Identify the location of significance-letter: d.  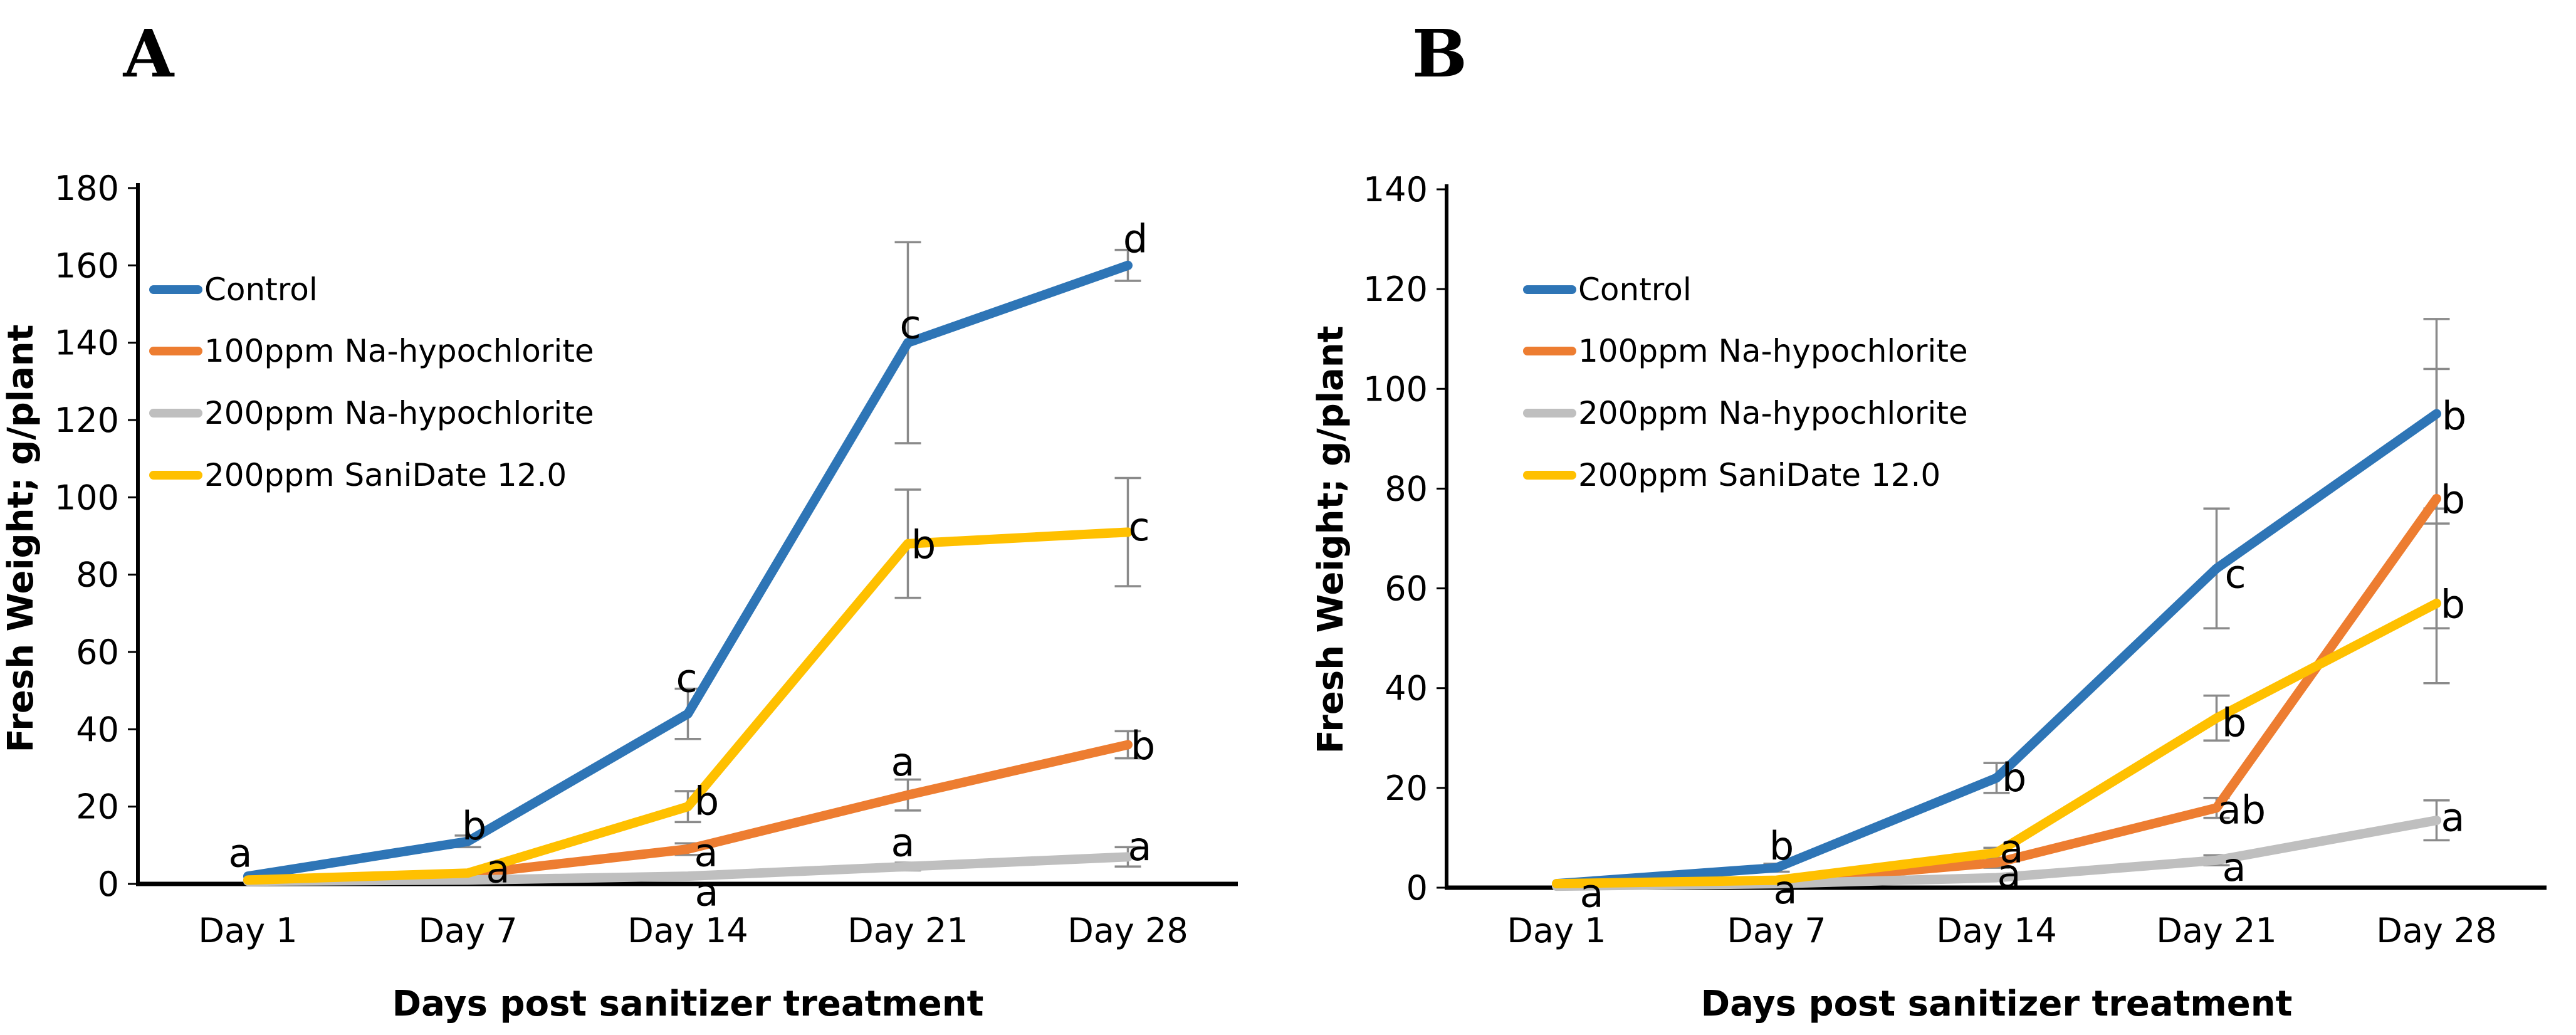
(1135, 238).